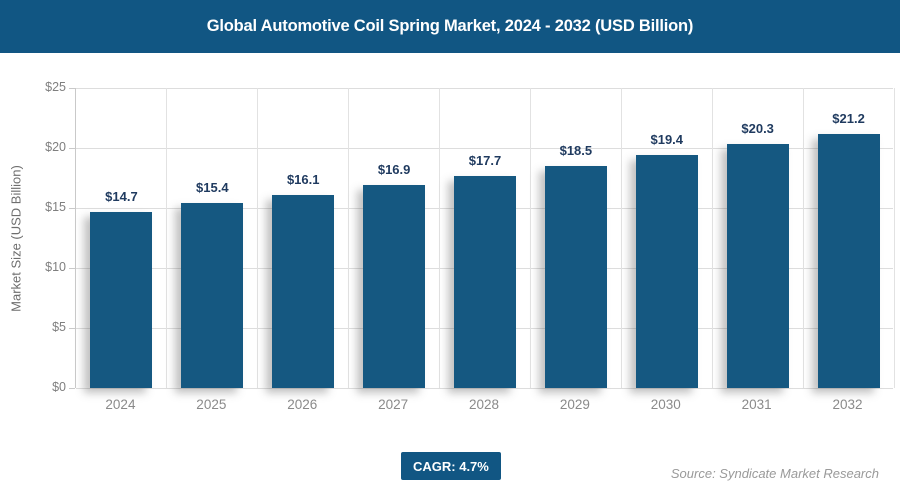 The height and width of the screenshot is (500, 900). What do you see at coordinates (848, 249) in the screenshot?
I see `bar-2032: $21.2` at bounding box center [848, 249].